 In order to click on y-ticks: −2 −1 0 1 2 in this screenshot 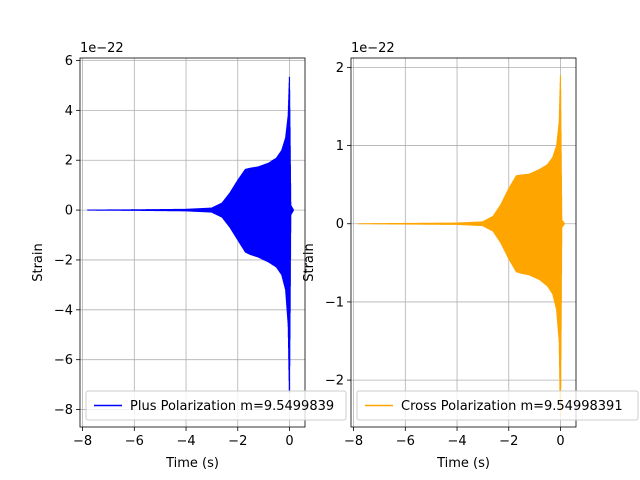, I will do `click(338, 225)`.